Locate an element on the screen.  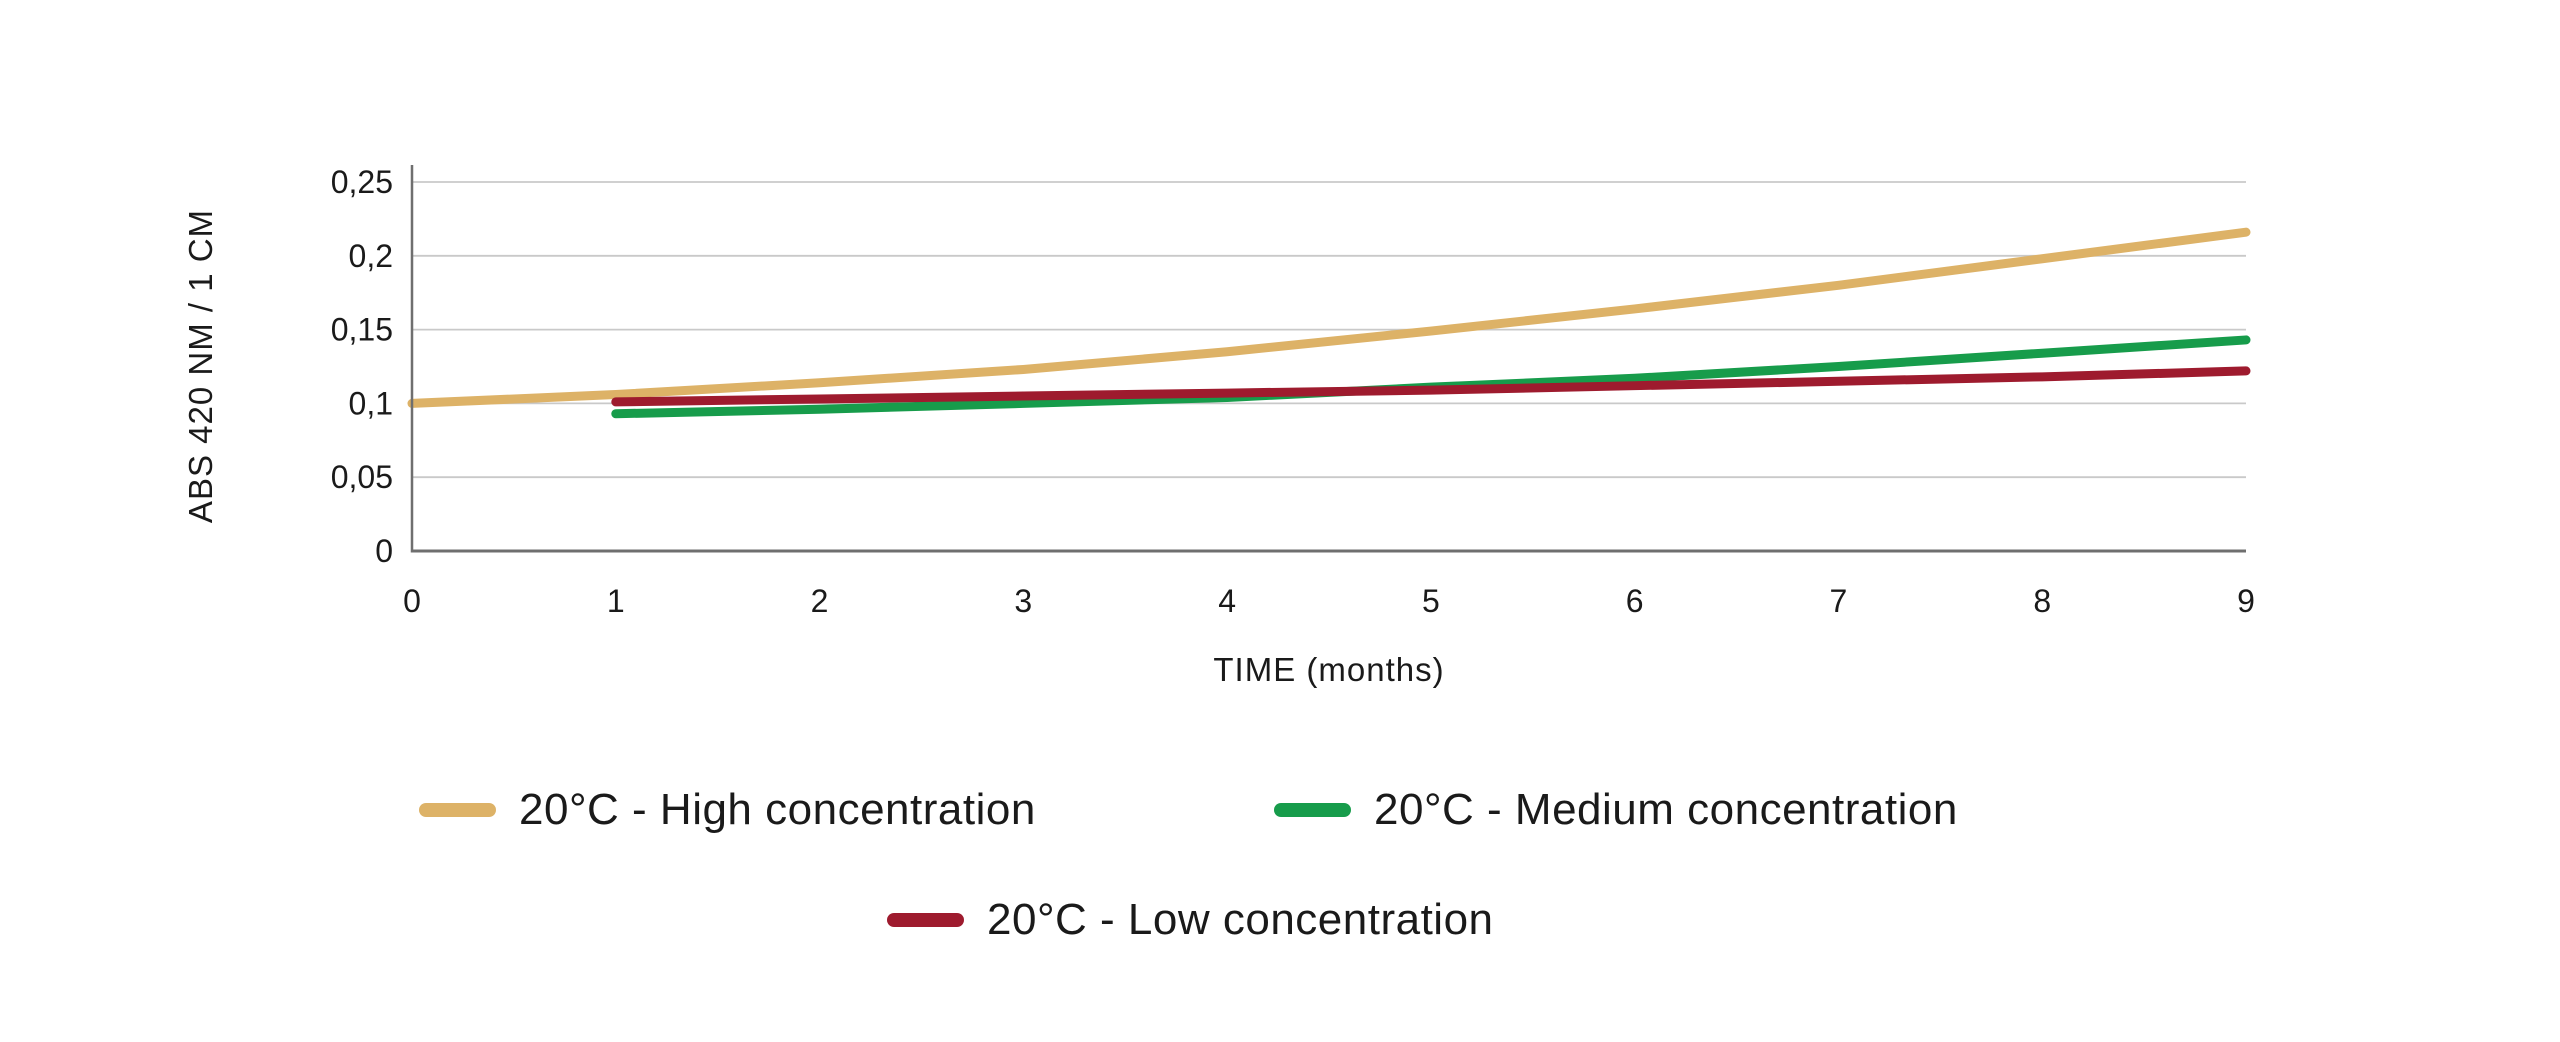
x-tick-label: 6 is located at coordinates (1635, 601).